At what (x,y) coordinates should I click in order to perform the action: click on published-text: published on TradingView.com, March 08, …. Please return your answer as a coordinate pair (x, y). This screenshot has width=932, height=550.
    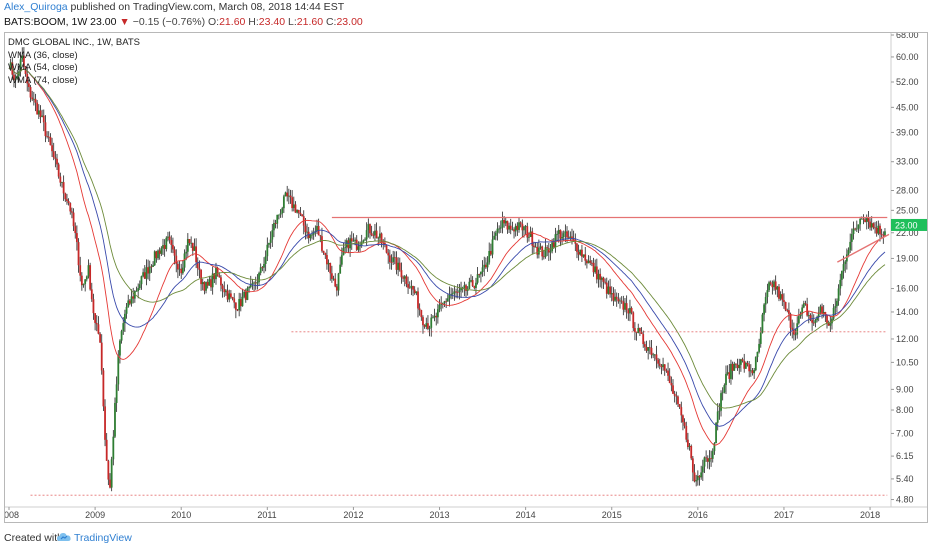
    Looking at the image, I should click on (207, 7).